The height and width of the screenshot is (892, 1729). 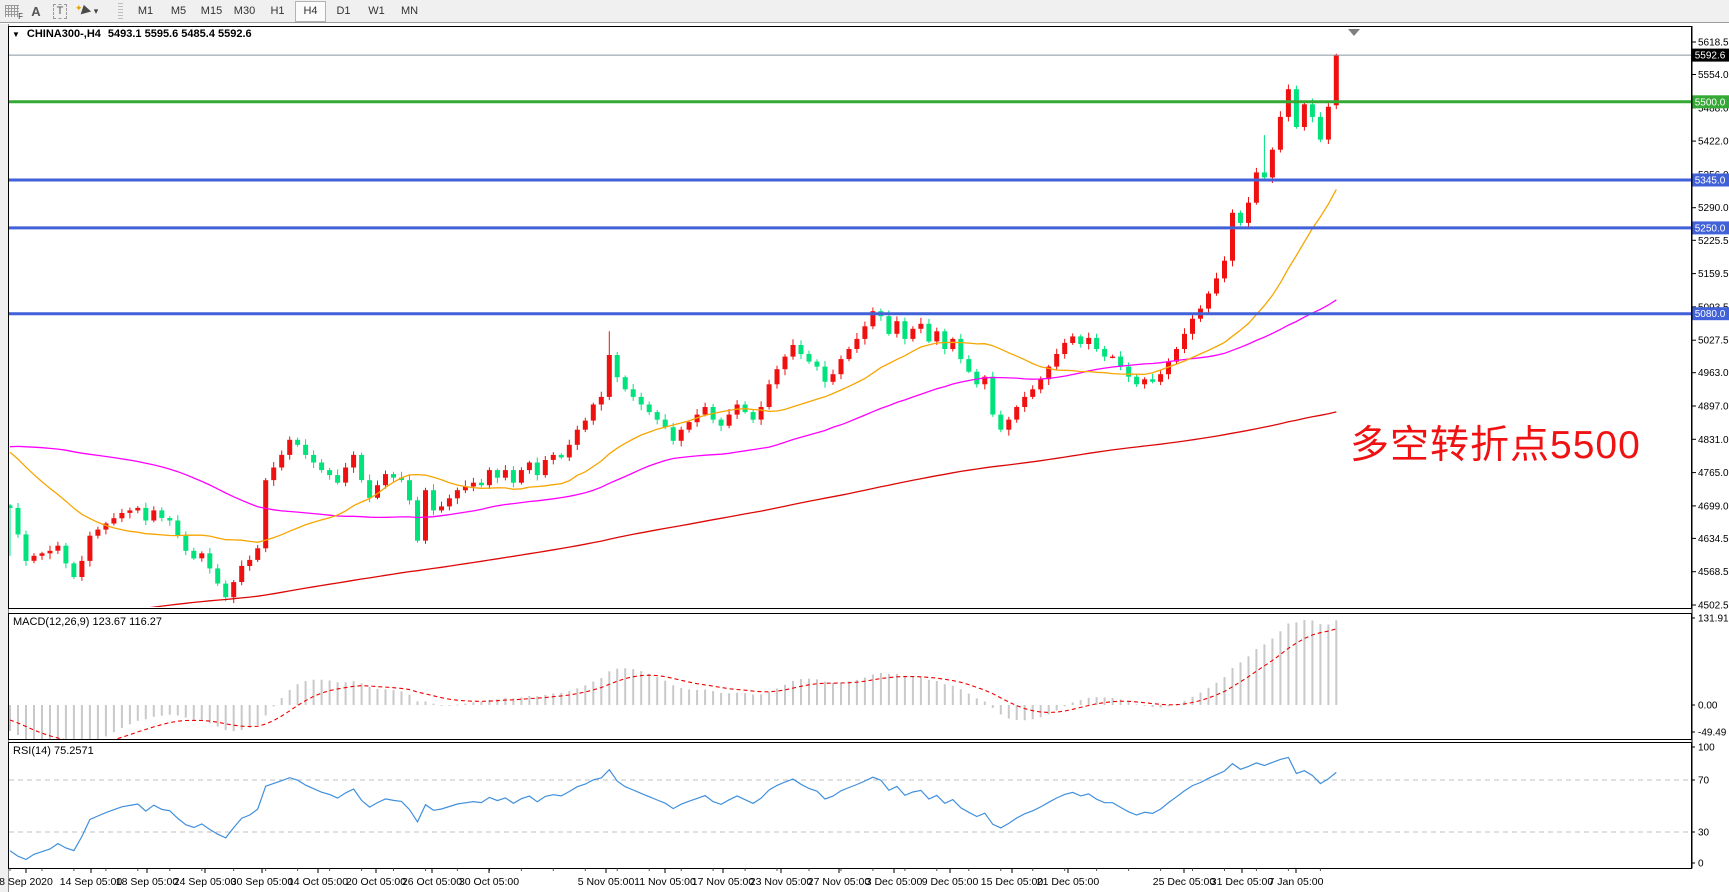 What do you see at coordinates (120, 11) in the screenshot?
I see `toolbar-grip` at bounding box center [120, 11].